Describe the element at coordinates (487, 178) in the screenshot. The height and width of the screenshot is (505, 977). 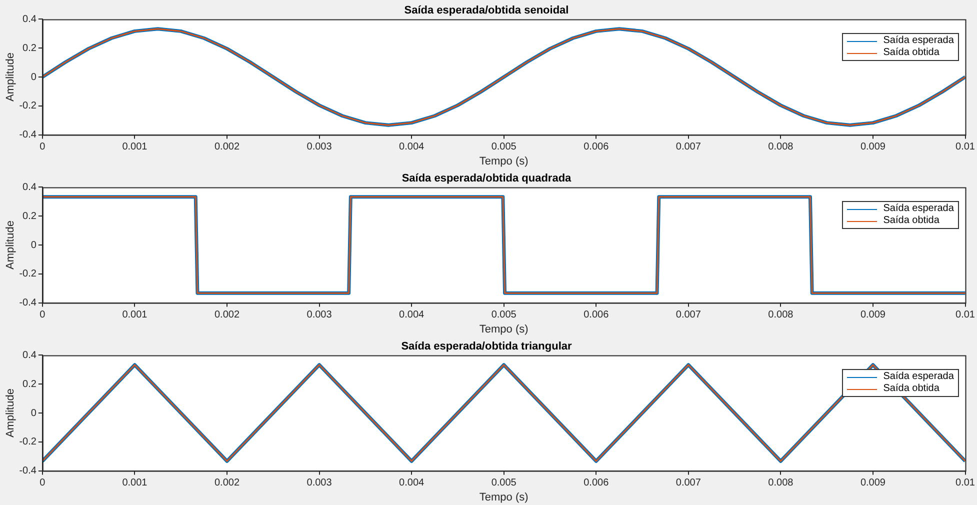
I see `chart-title: Saída esperada/obtida quadrada` at that location.